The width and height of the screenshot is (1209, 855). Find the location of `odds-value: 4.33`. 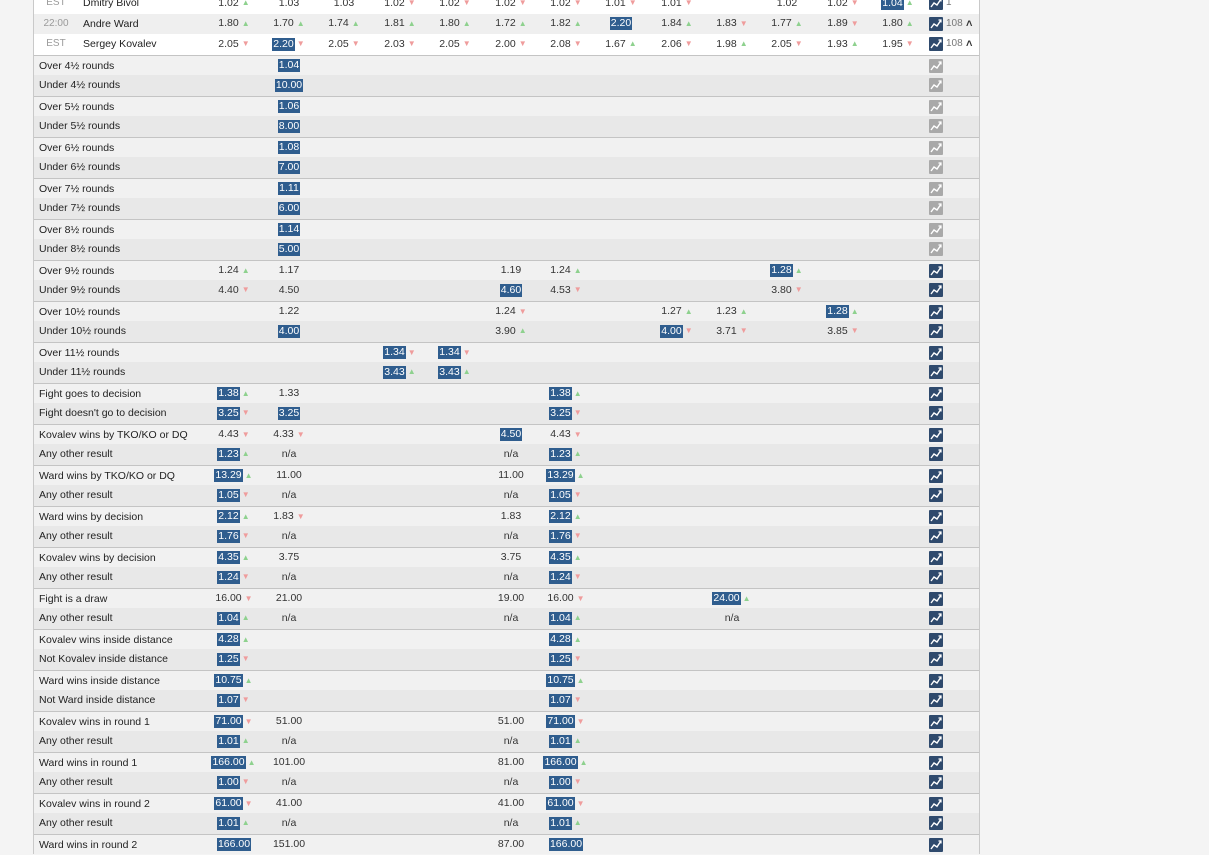

odds-value: 4.33 is located at coordinates (283, 434).